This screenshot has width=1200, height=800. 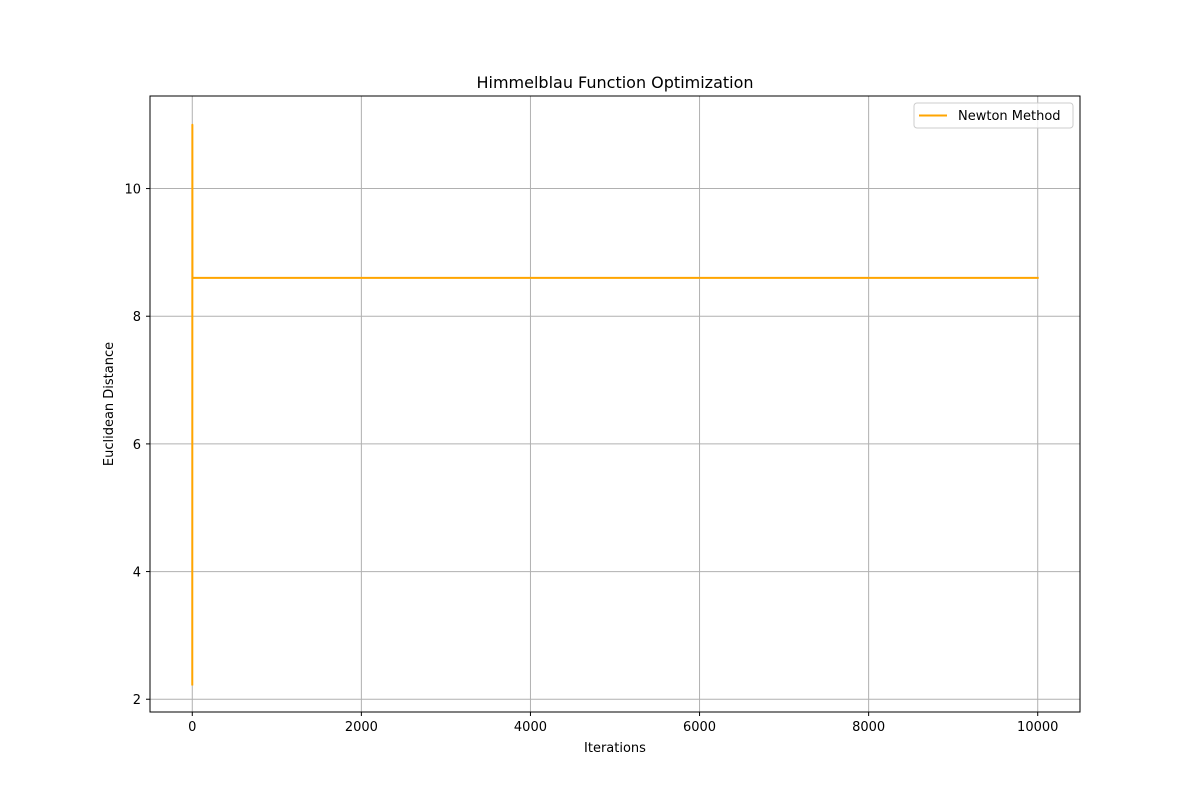 I want to click on x-tick-label: 0, so click(x=192, y=727).